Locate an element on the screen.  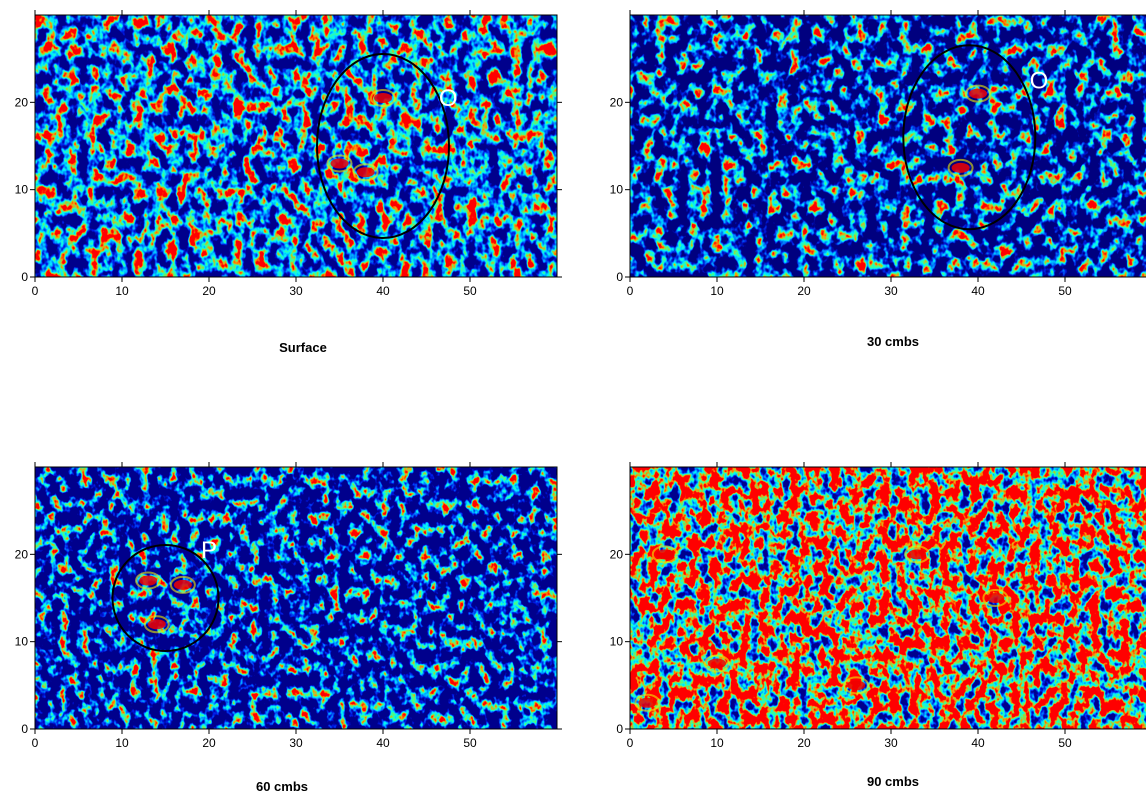
panel-caption: 30 cmbs is located at coordinates (893, 341).